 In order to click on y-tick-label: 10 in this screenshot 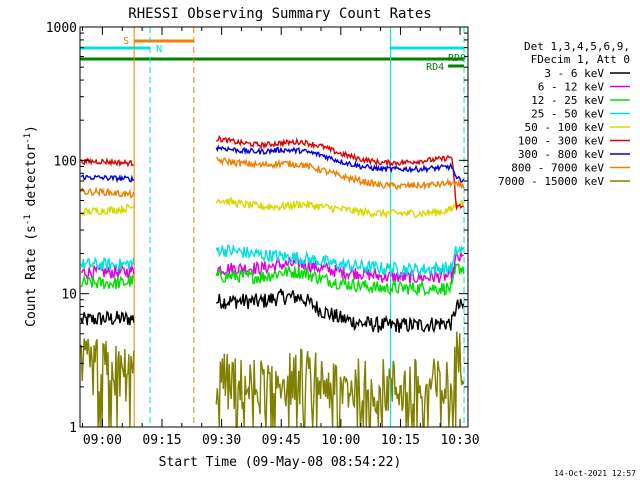, I will do `click(69, 295)`.